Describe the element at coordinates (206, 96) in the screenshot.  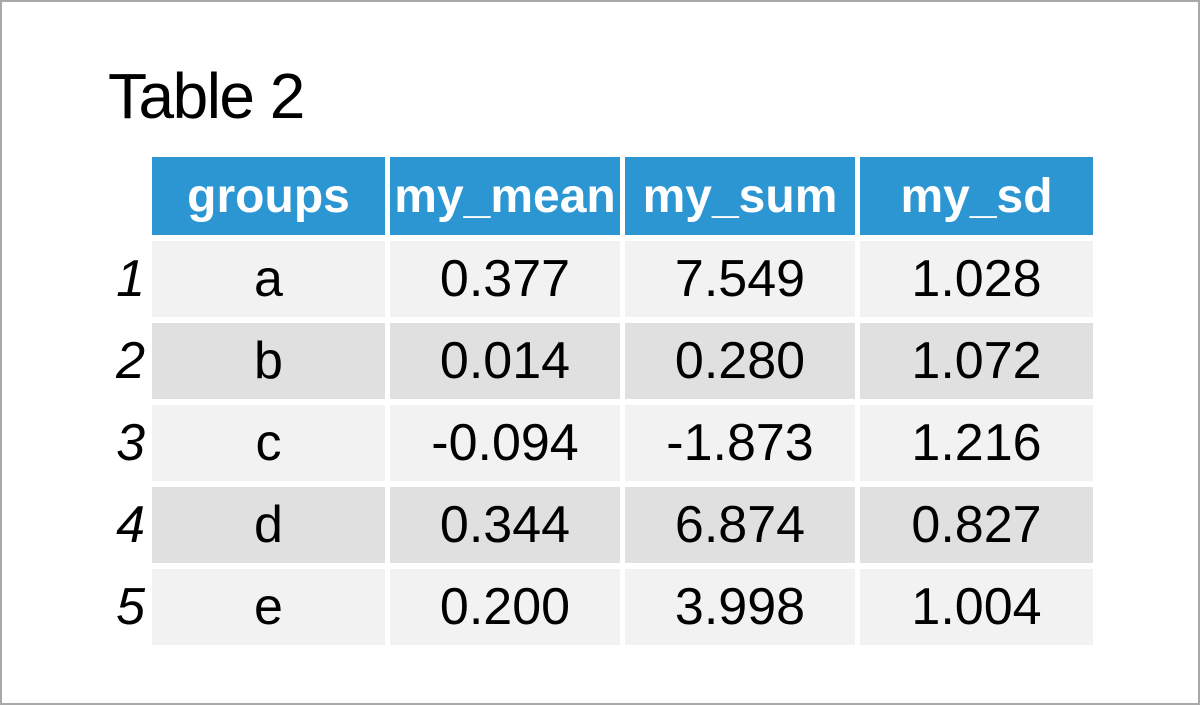
I see `page-title: Table 2` at that location.